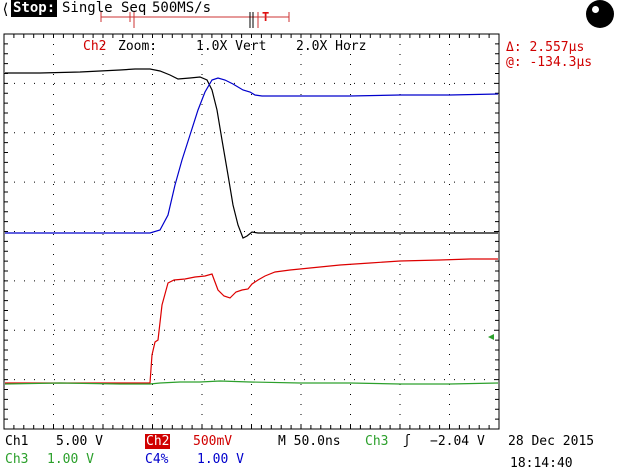 The image size is (617, 475). I want to click on sample-rate: 500MS/s, so click(182, 8).